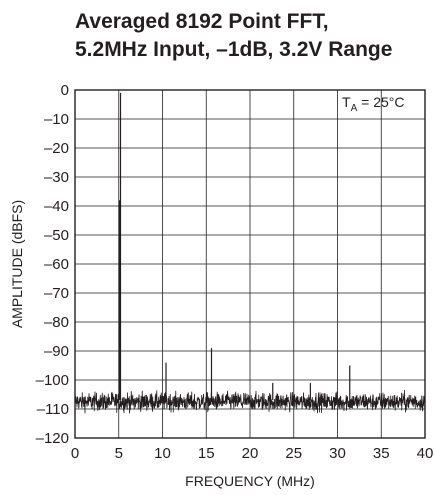 The image size is (435, 495). Describe the element at coordinates (206, 453) in the screenshot. I see `x-tick-label-3: 15` at that location.